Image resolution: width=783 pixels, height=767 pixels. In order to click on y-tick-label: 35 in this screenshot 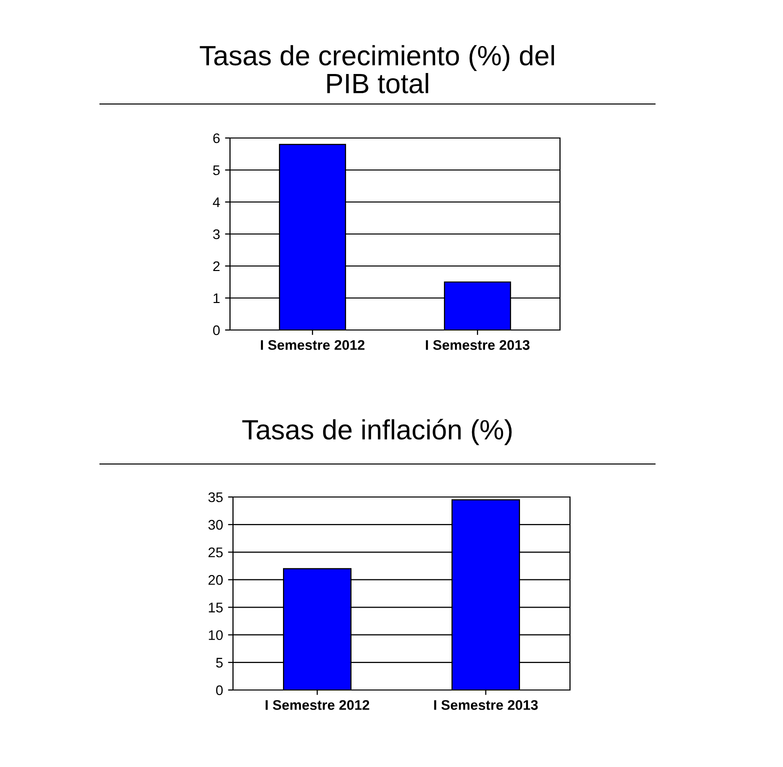, I will do `click(215, 497)`.